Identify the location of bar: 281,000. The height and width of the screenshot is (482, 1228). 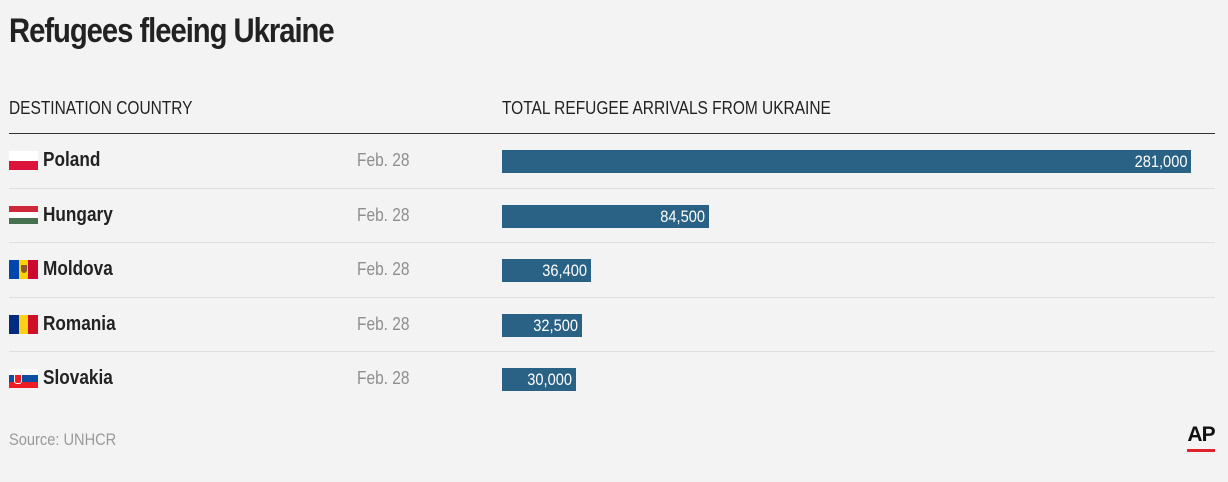
(846, 161).